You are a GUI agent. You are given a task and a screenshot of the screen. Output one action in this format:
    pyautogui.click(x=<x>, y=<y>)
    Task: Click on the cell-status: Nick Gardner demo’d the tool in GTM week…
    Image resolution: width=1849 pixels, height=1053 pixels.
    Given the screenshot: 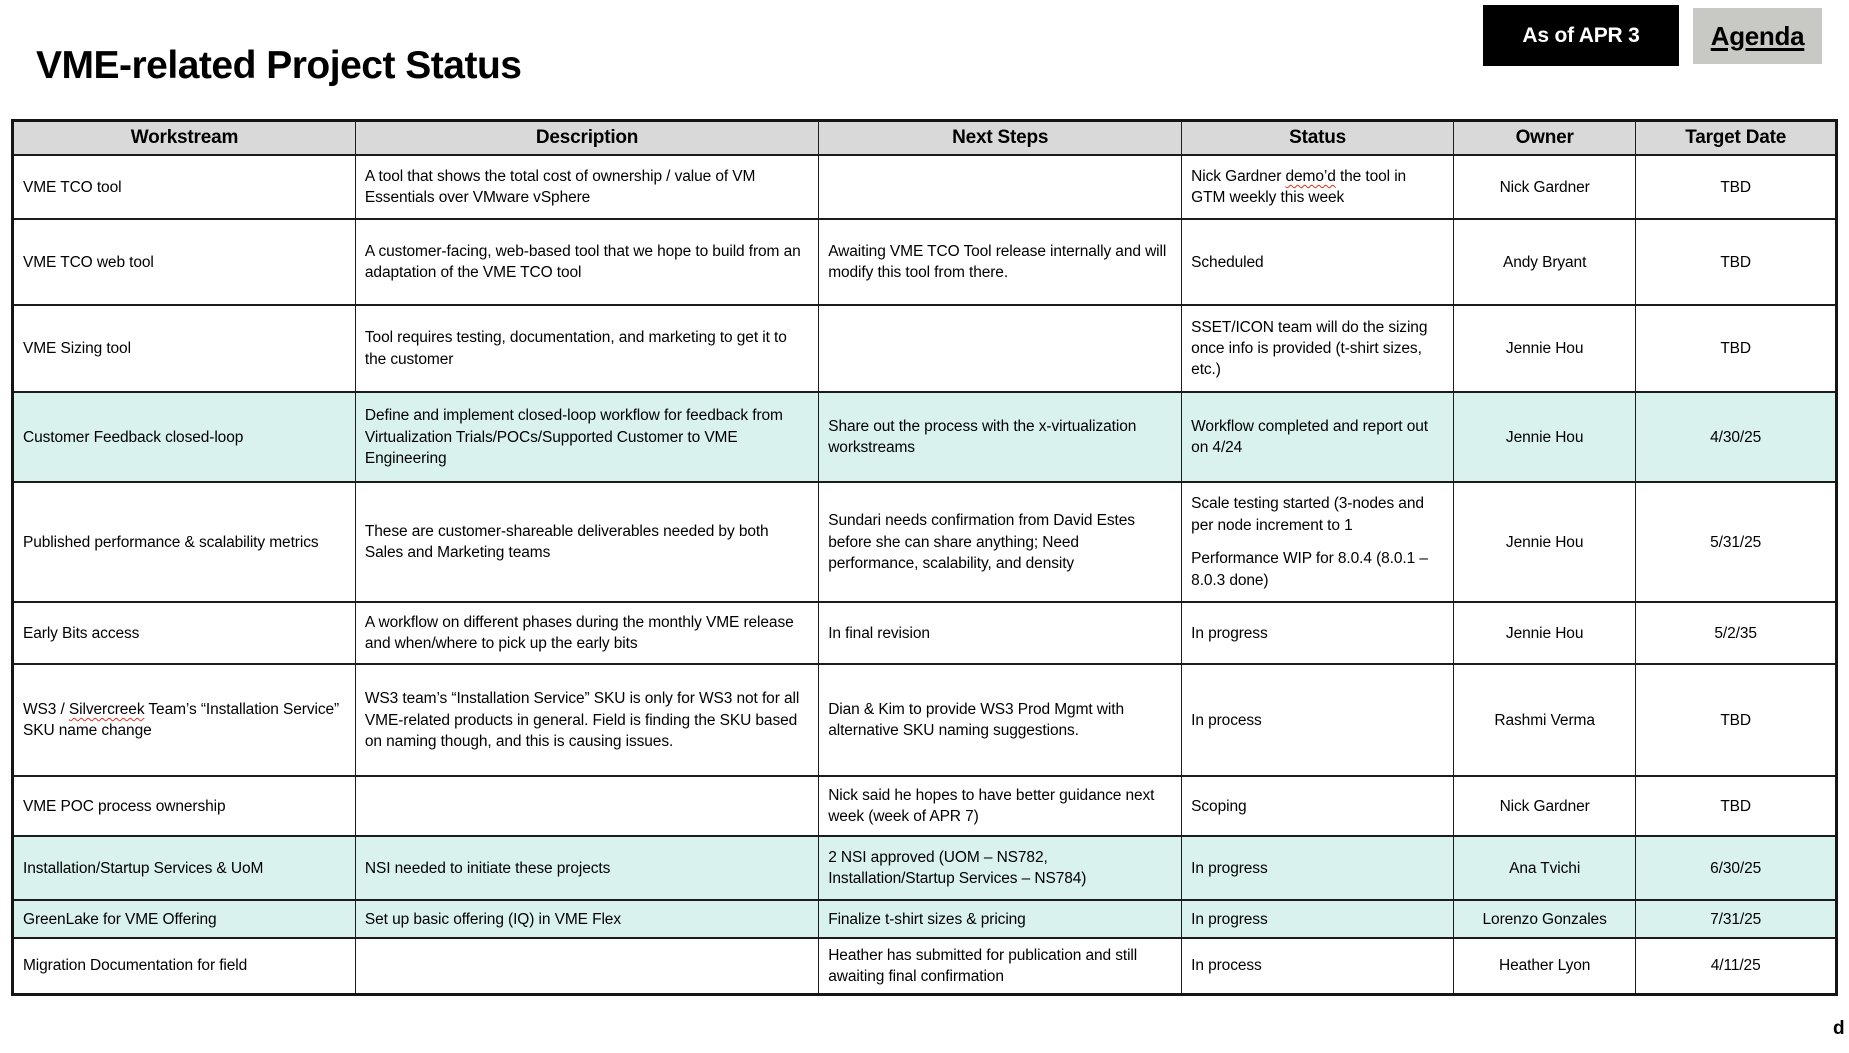 What is the action you would take?
    pyautogui.click(x=1317, y=187)
    